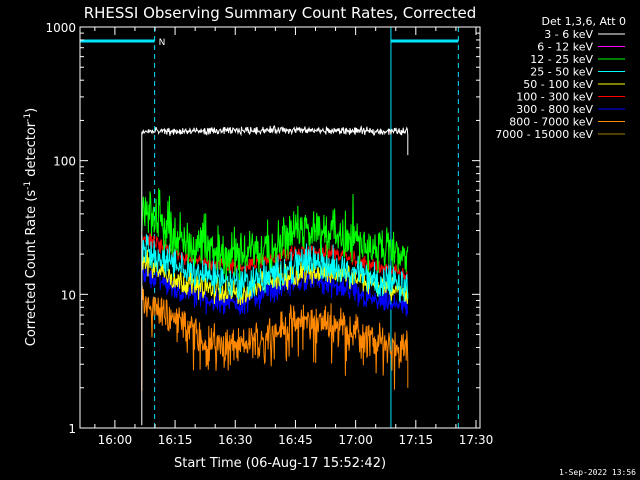 The width and height of the screenshot is (640, 480). Describe the element at coordinates (476, 440) in the screenshot. I see `x-tick-label-6: 17:30` at that location.